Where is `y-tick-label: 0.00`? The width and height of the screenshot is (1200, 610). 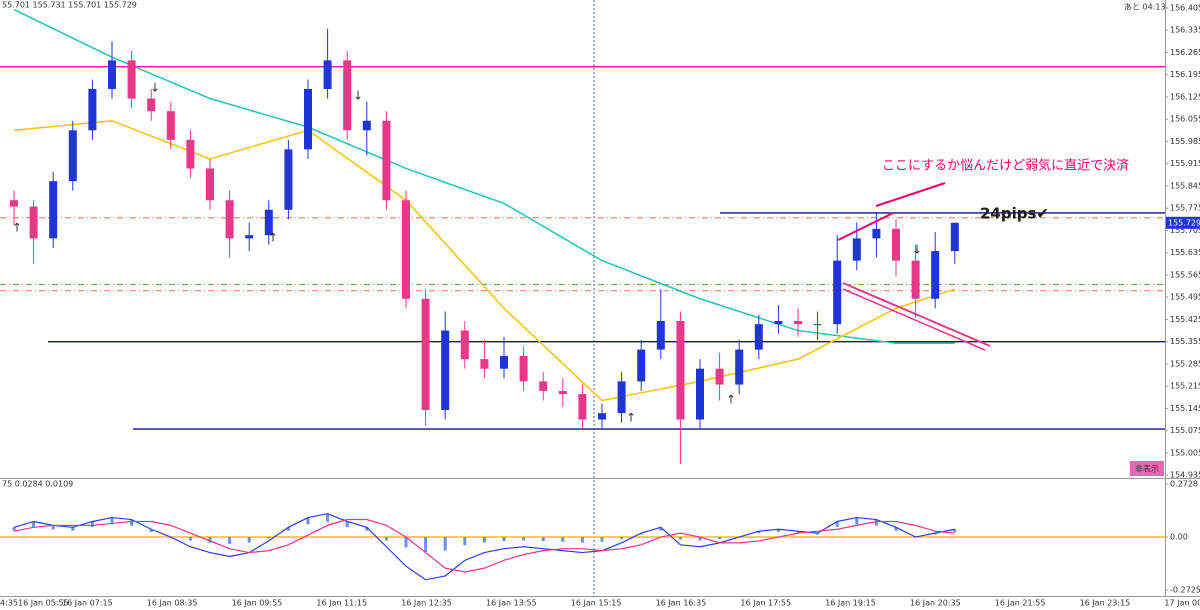
y-tick-label: 0.00 is located at coordinates (1179, 537).